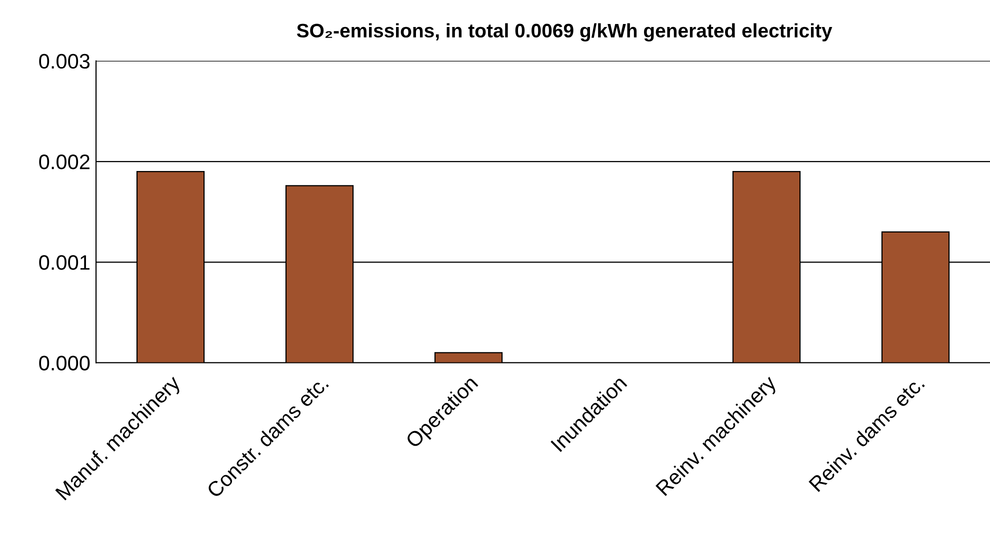 Image resolution: width=990 pixels, height=539 pixels. What do you see at coordinates (64, 162) in the screenshot?
I see `y-tick-label: 0.002` at bounding box center [64, 162].